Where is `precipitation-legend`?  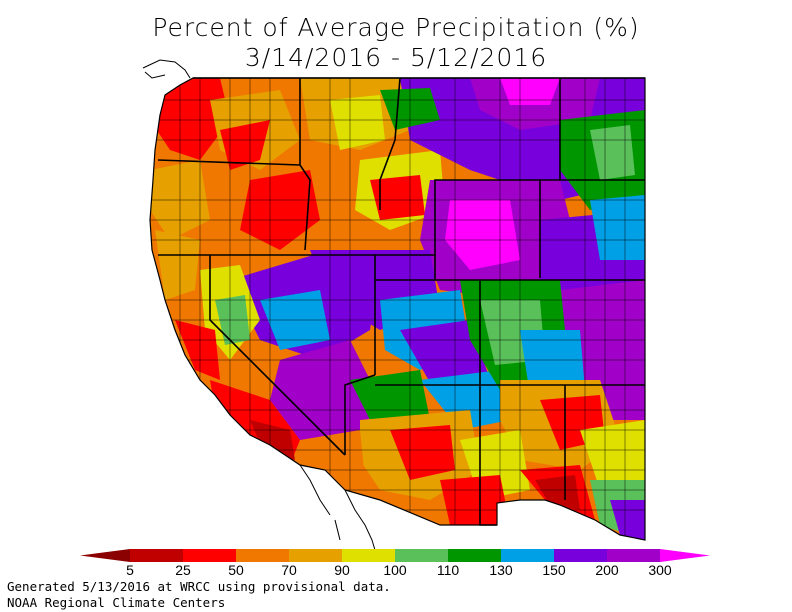 precipitation-legend is located at coordinates (395, 555).